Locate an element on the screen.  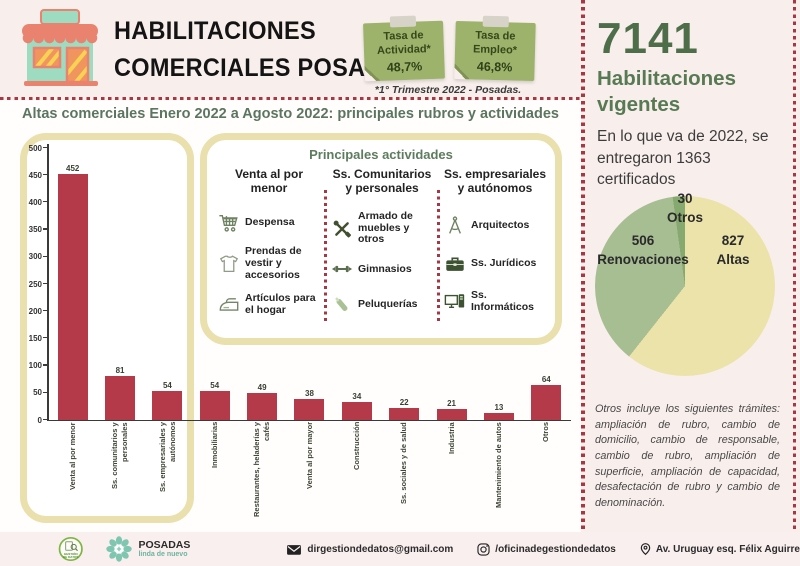
activity-rate-note: Tasa de Actividad* 48,7% is located at coordinates (404, 51).